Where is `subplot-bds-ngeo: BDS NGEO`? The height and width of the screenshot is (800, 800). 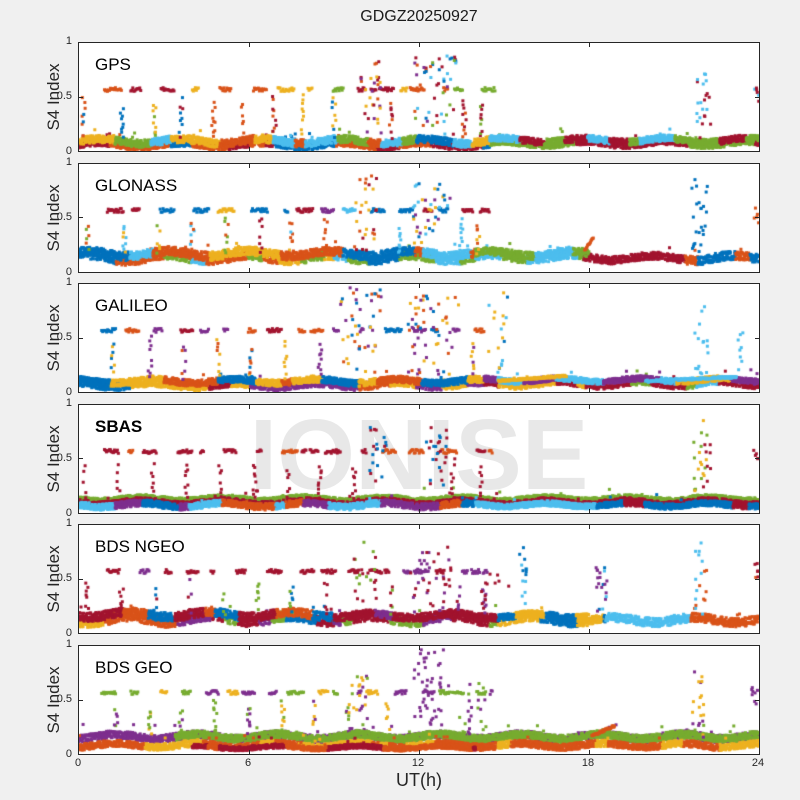 subplot-bds-ngeo: BDS NGEO is located at coordinates (419, 579).